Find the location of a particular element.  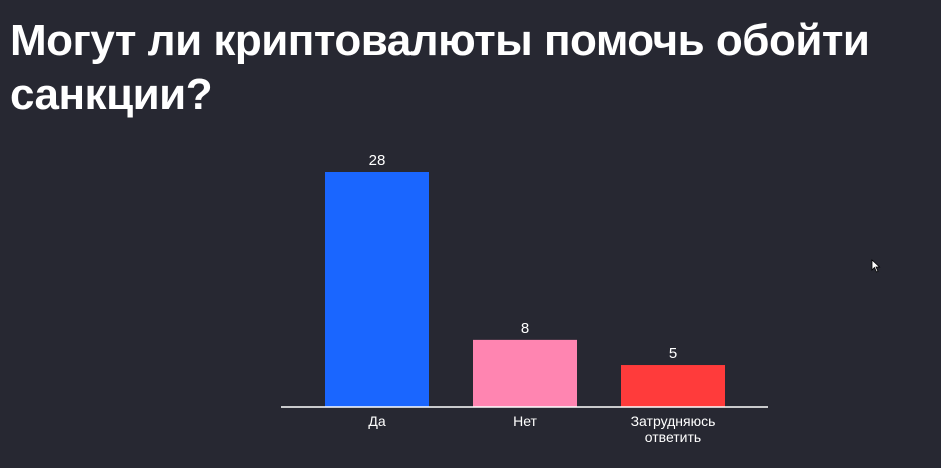

category-label-1: Да is located at coordinates (376, 421).